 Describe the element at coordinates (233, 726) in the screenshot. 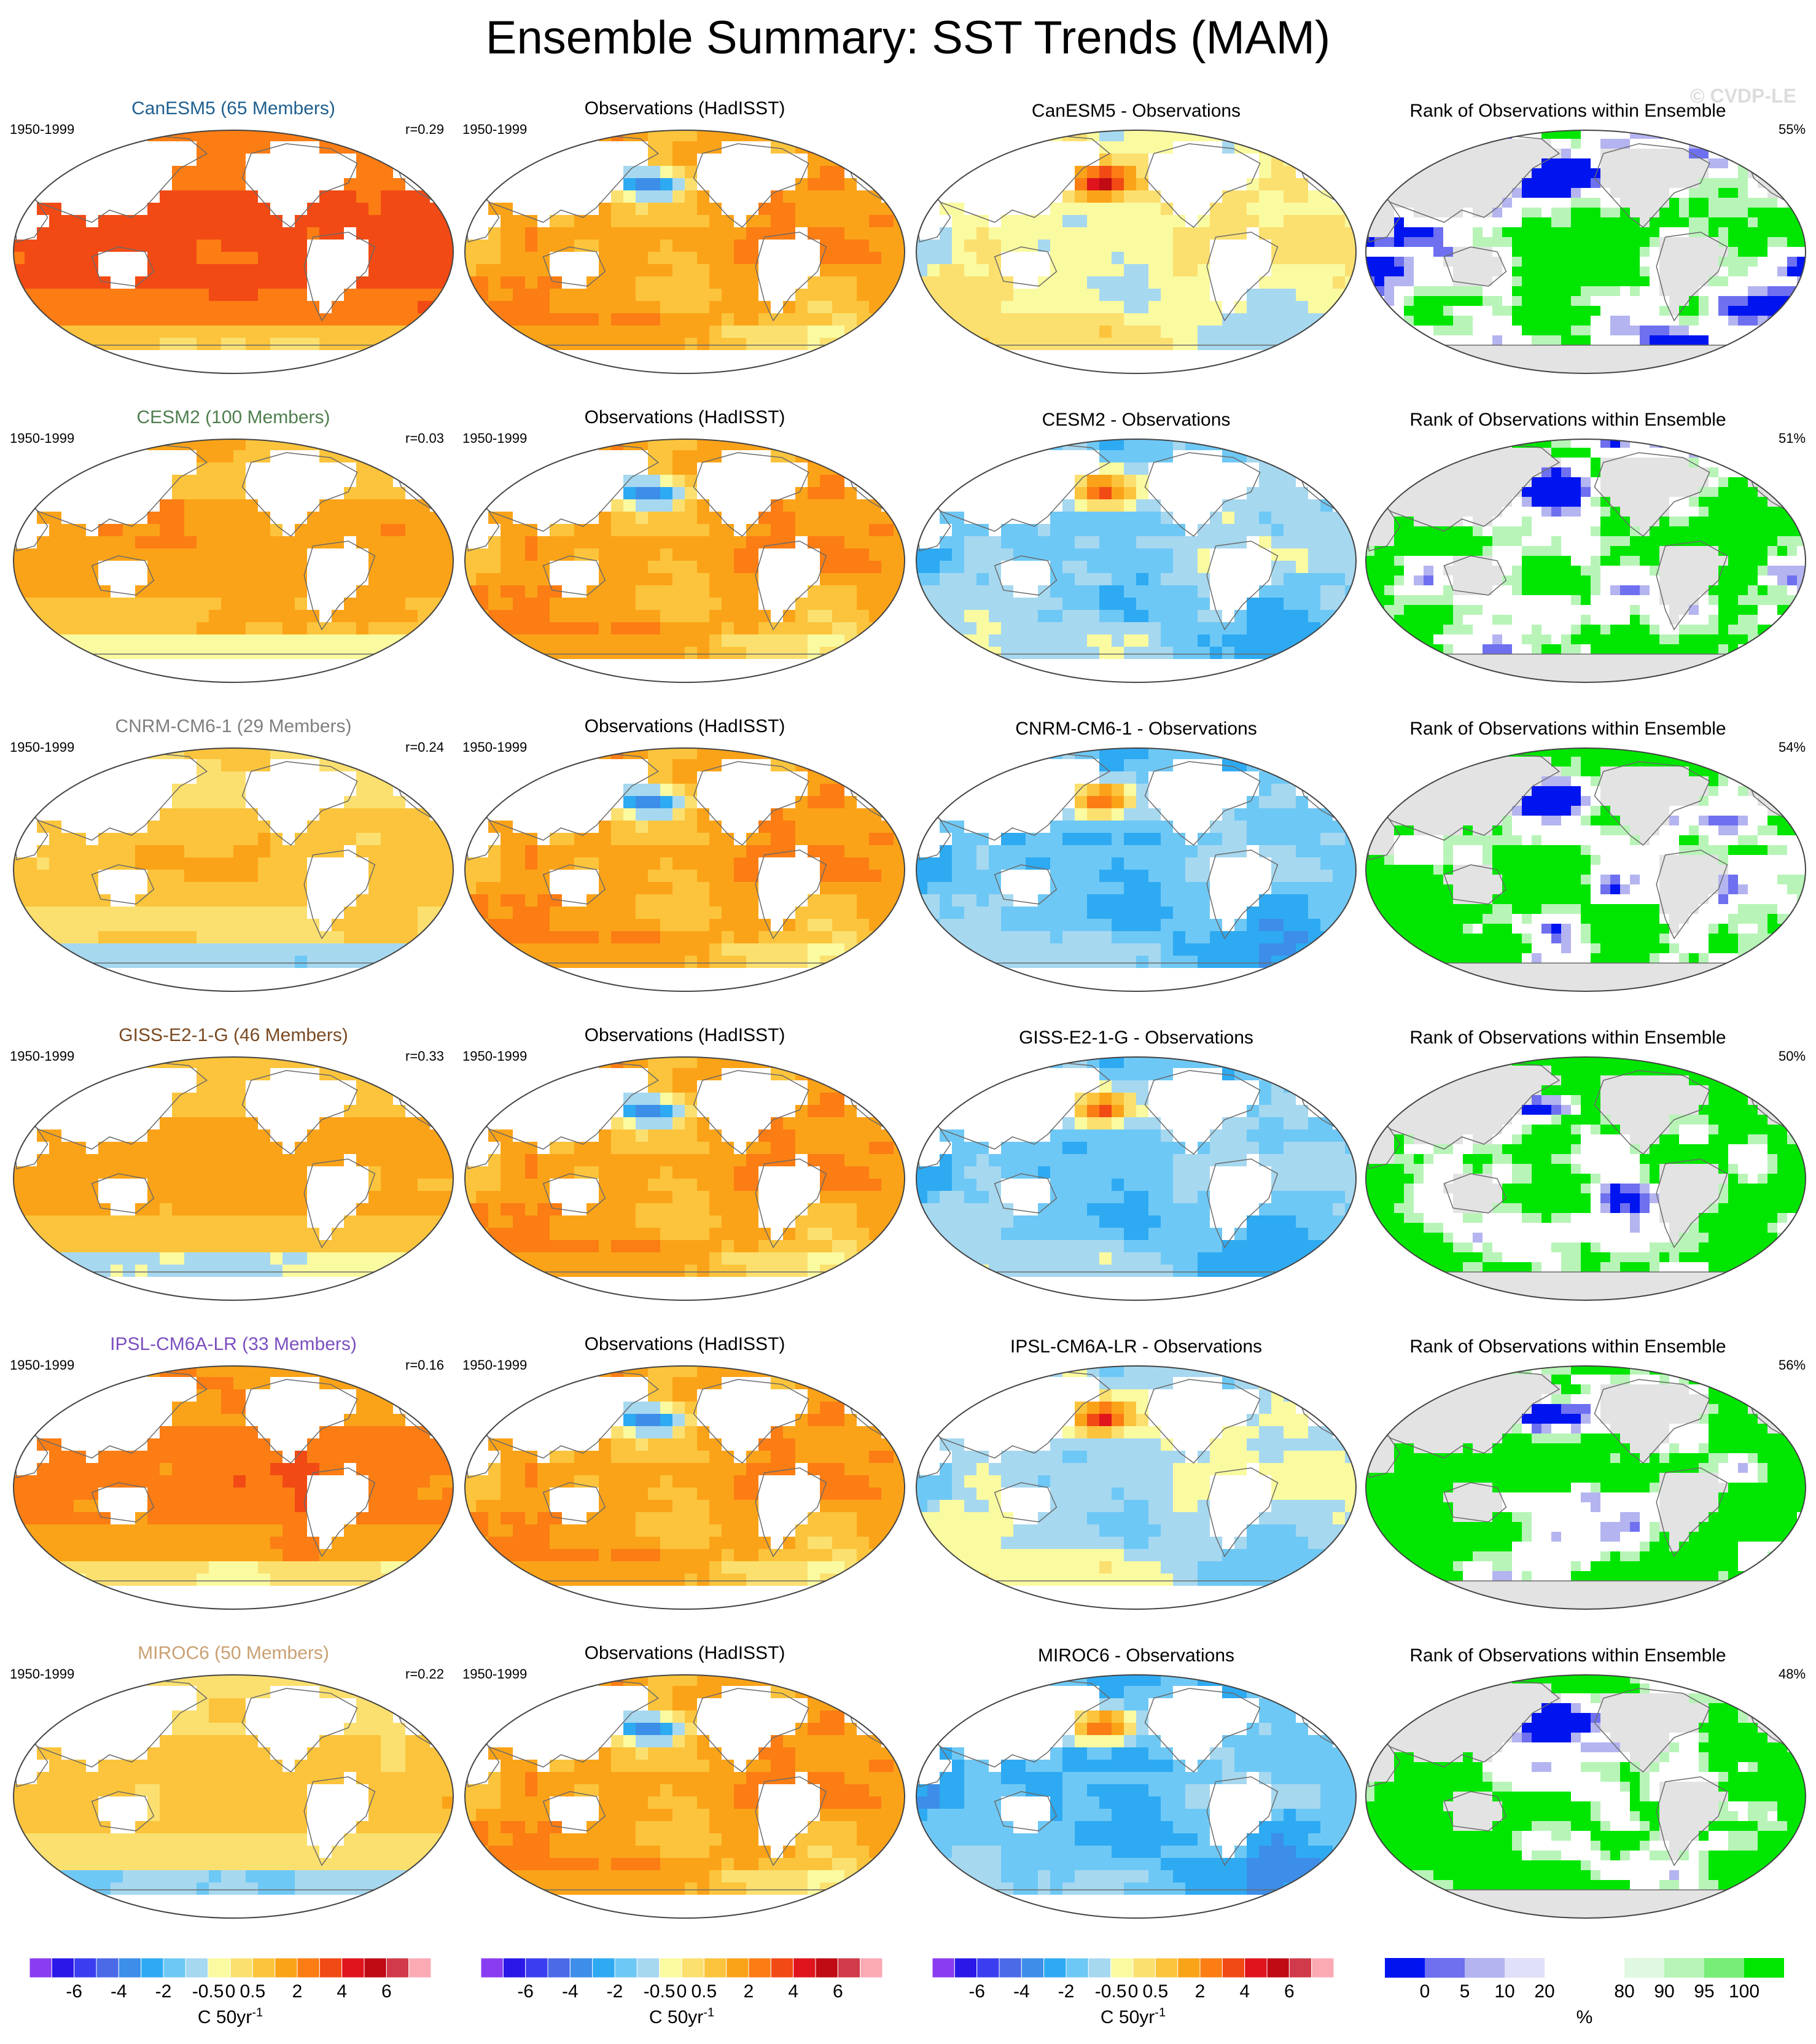

I see `model-title: CNRM-CM6-1 (29 Members)` at that location.